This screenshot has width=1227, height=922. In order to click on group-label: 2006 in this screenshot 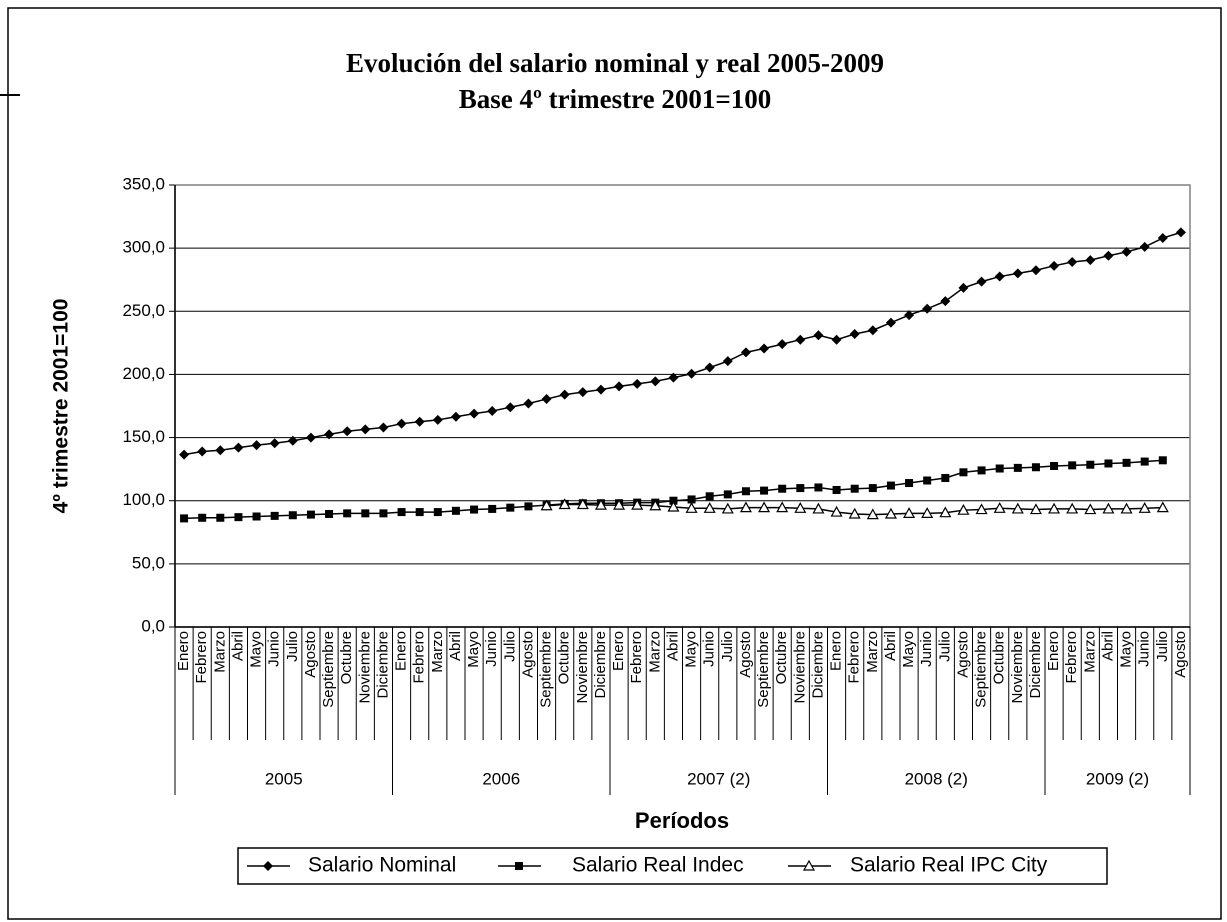, I will do `click(501, 778)`.